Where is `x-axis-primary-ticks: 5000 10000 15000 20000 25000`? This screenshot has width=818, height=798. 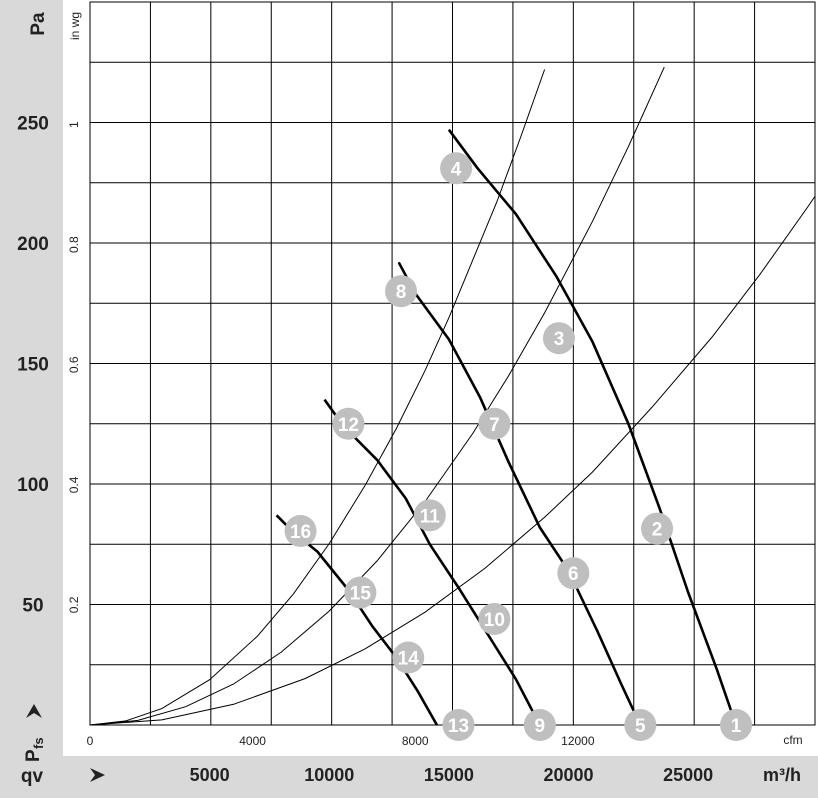 x-axis-primary-ticks: 5000 10000 15000 20000 25000 is located at coordinates (452, 775).